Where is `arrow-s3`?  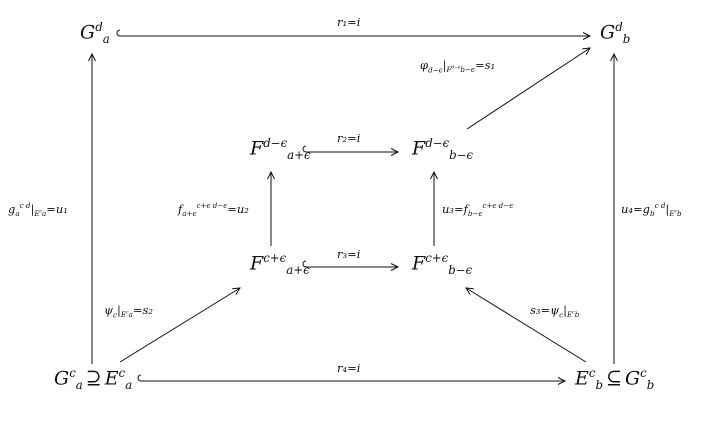
arrow-s3 is located at coordinates (526, 325).